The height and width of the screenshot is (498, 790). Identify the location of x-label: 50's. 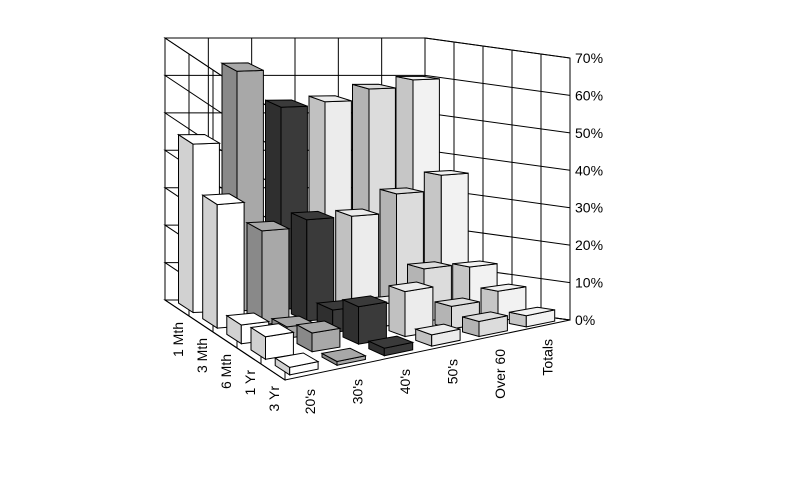
(452, 371).